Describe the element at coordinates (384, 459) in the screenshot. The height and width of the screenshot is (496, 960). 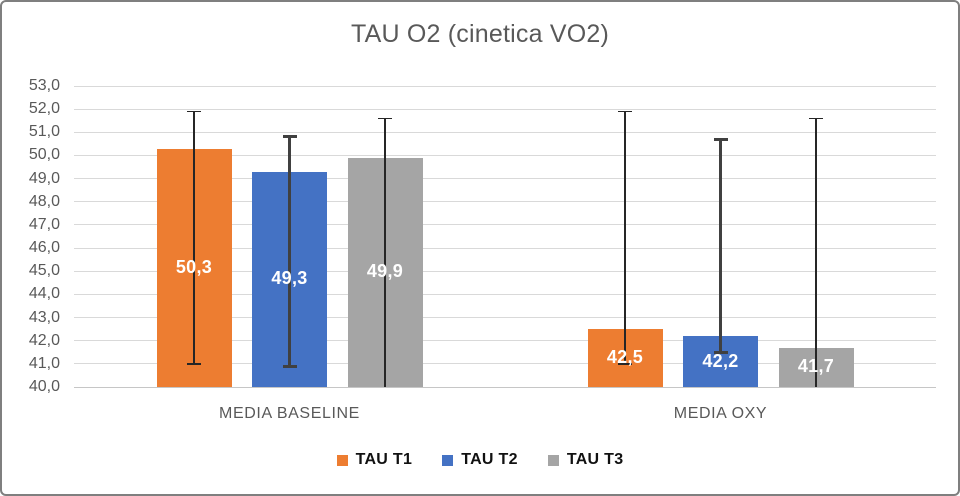
I see `legend-label: TAU T1` at that location.